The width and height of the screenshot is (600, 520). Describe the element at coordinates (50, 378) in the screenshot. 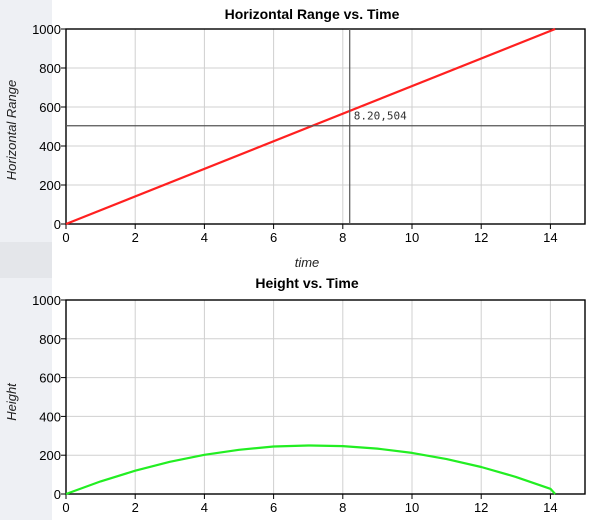

I see `chart2-y-tick-label: 600` at that location.